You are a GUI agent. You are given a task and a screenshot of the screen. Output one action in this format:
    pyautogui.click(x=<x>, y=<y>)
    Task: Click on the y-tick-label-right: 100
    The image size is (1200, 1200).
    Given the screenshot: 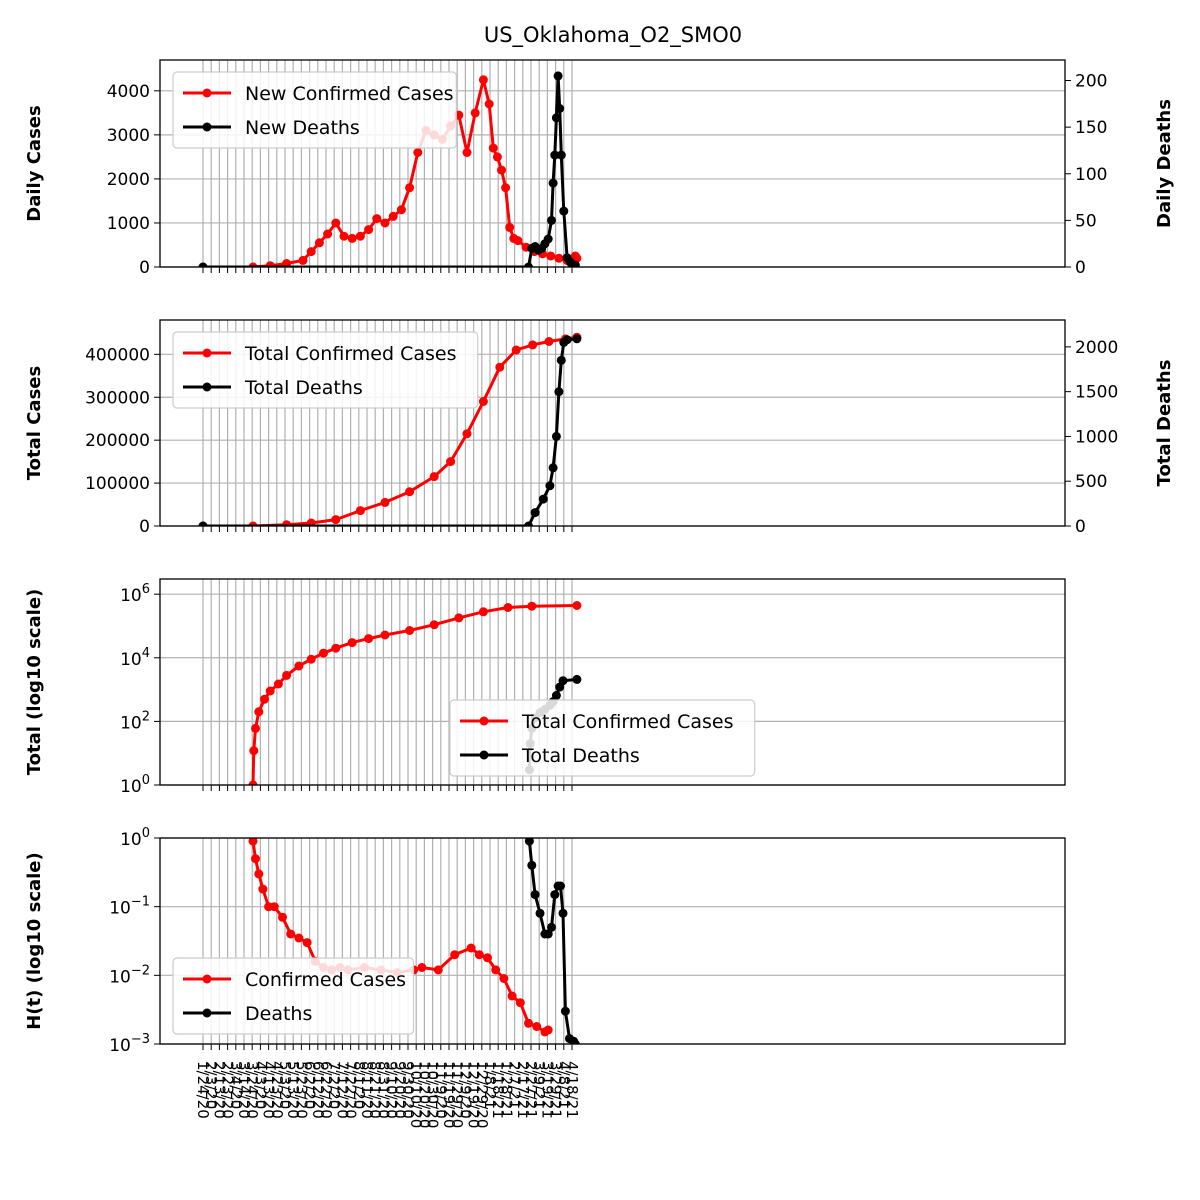 What is the action you would take?
    pyautogui.click(x=1091, y=175)
    